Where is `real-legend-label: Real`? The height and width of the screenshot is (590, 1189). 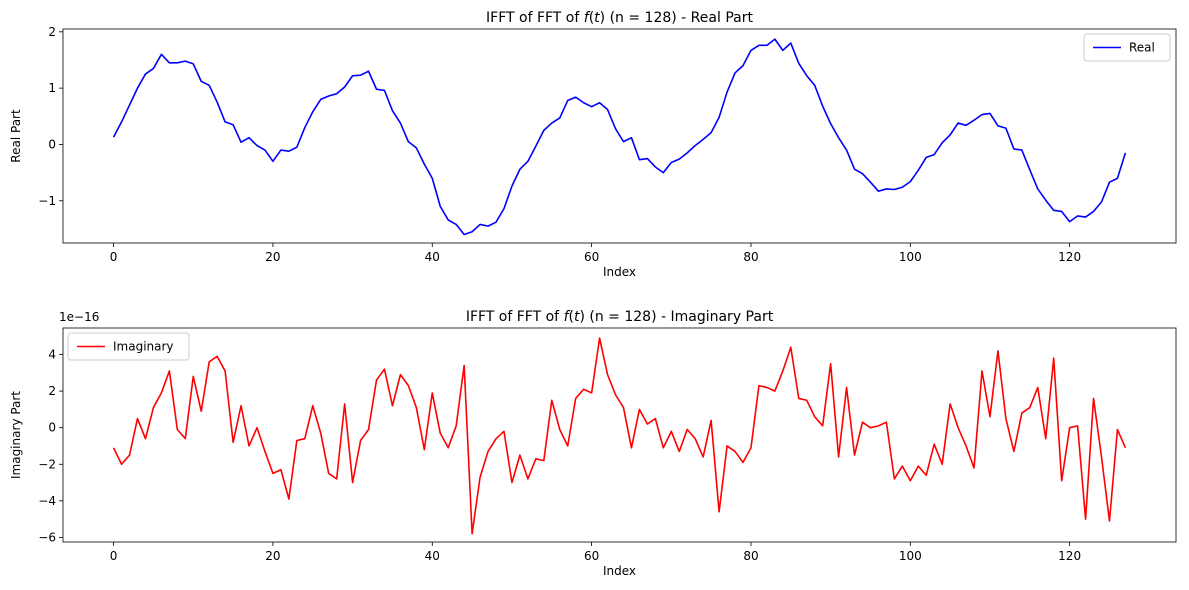
real-legend-label: Real is located at coordinates (1142, 48).